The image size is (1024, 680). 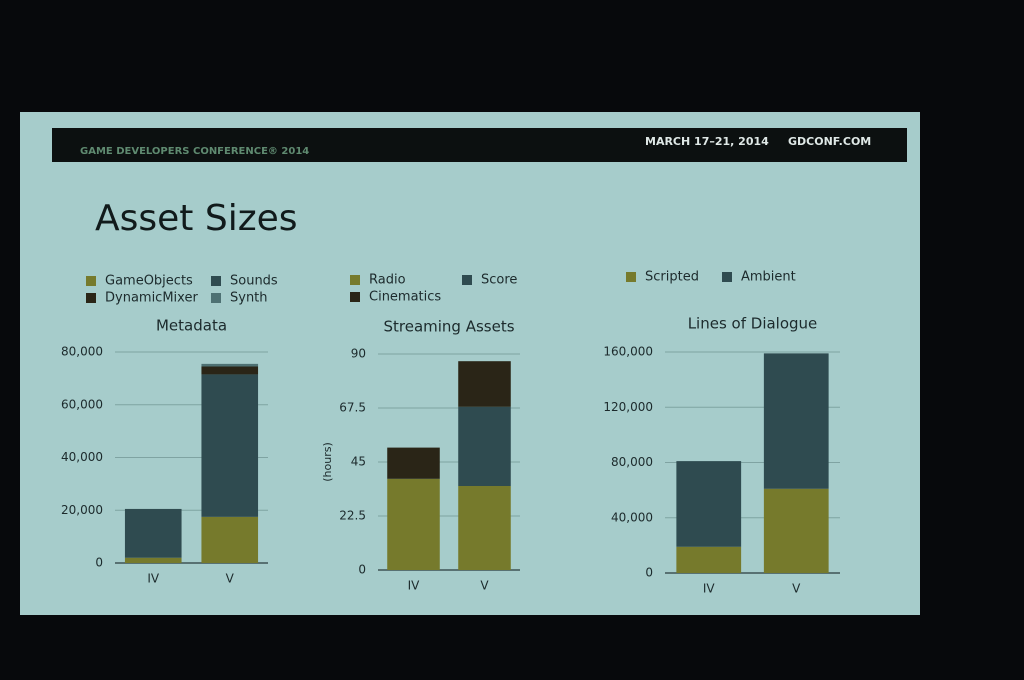 I want to click on site: GDCONF.COM, so click(x=829, y=141).